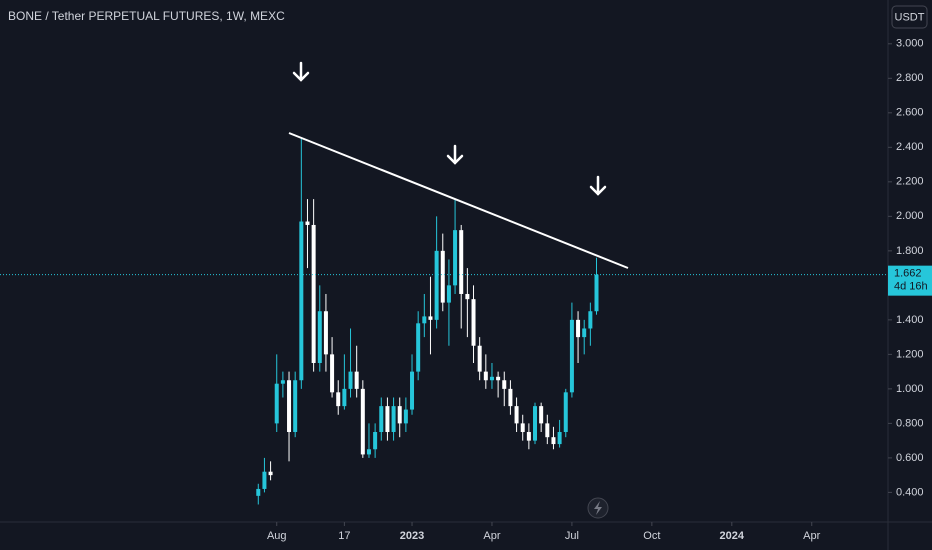 This screenshot has width=932, height=550. I want to click on y-tick-label: 0.800, so click(910, 423).